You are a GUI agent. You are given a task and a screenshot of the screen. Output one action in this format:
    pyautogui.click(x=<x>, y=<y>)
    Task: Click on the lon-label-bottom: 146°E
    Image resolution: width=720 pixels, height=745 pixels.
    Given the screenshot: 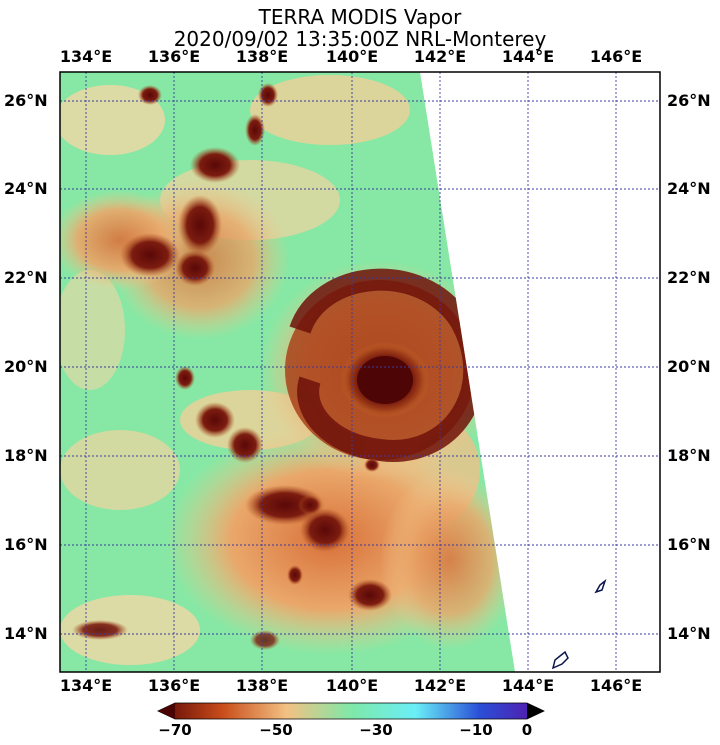 What is the action you would take?
    pyautogui.click(x=616, y=685)
    